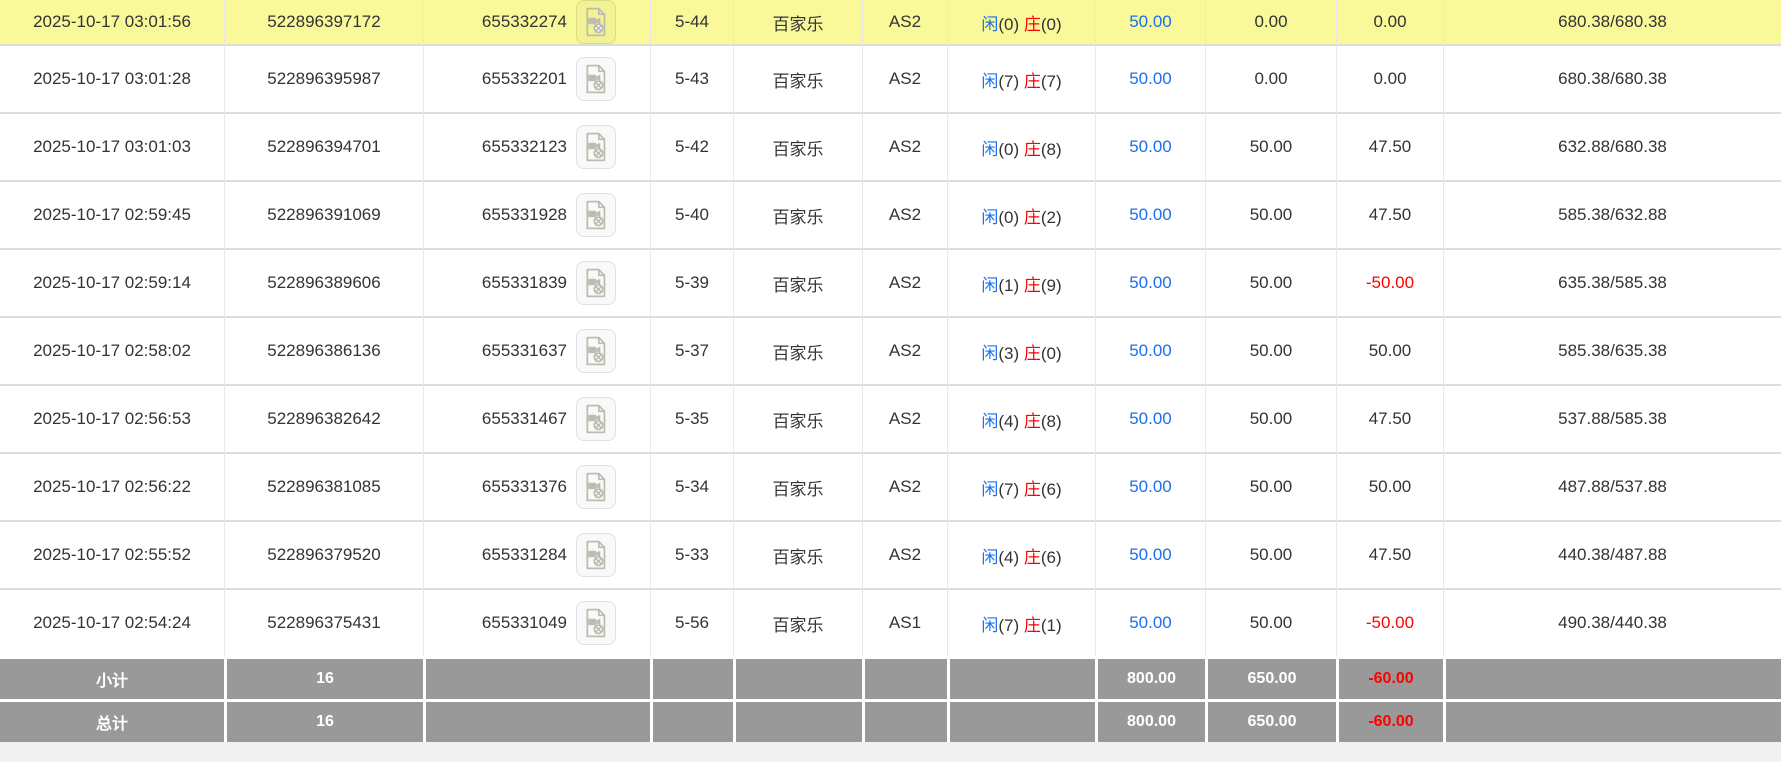 This screenshot has width=1781, height=762. I want to click on bet-id-cell: 655332201, so click(536, 78).